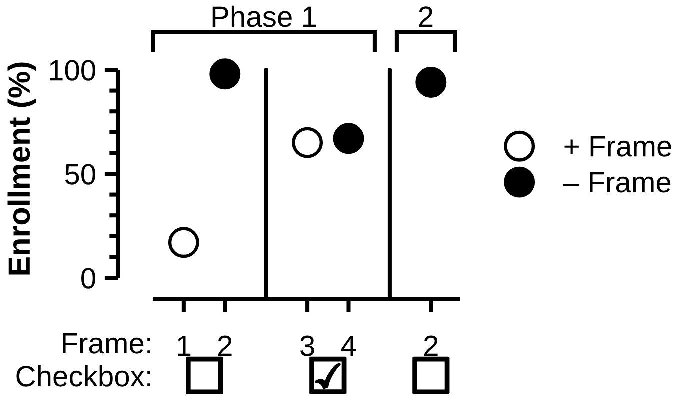  What do you see at coordinates (264, 17) in the screenshot?
I see `text: Phase 1` at bounding box center [264, 17].